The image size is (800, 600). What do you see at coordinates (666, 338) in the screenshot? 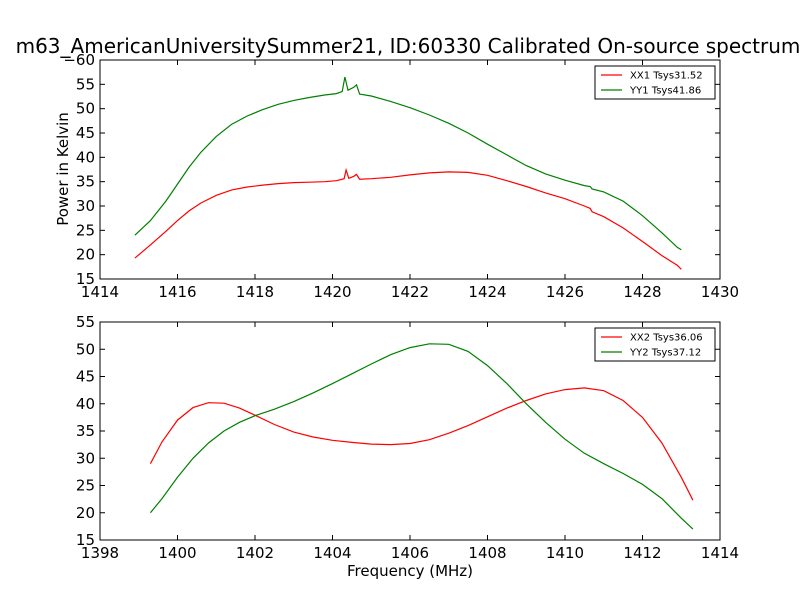
I see `legend-entry-label: XX2 Tsys36.06` at bounding box center [666, 338].